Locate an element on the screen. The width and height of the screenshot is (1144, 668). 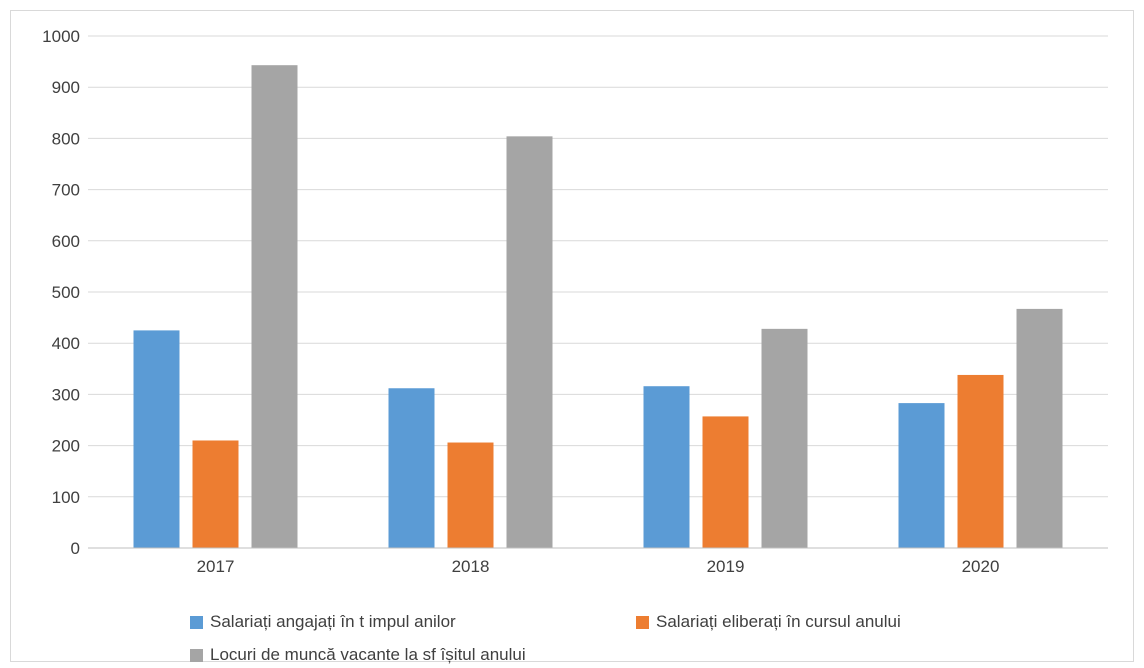
legend-item-series-1: Salariați angajați în t impul anilor is located at coordinates (323, 622).